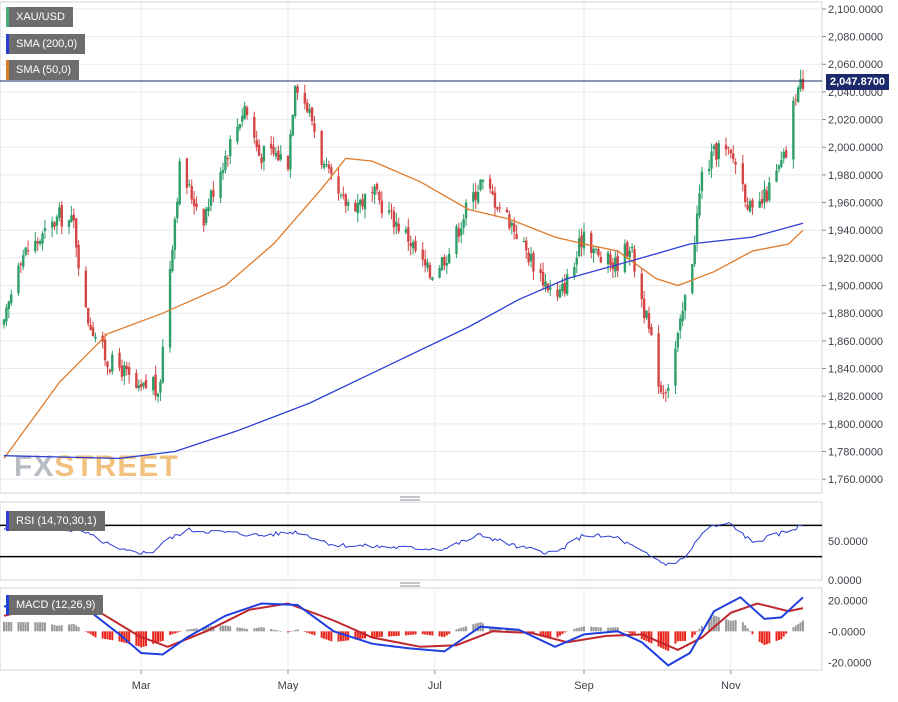  What do you see at coordinates (55, 605) in the screenshot?
I see `legend-macd: MACD (12,26,9)` at bounding box center [55, 605].